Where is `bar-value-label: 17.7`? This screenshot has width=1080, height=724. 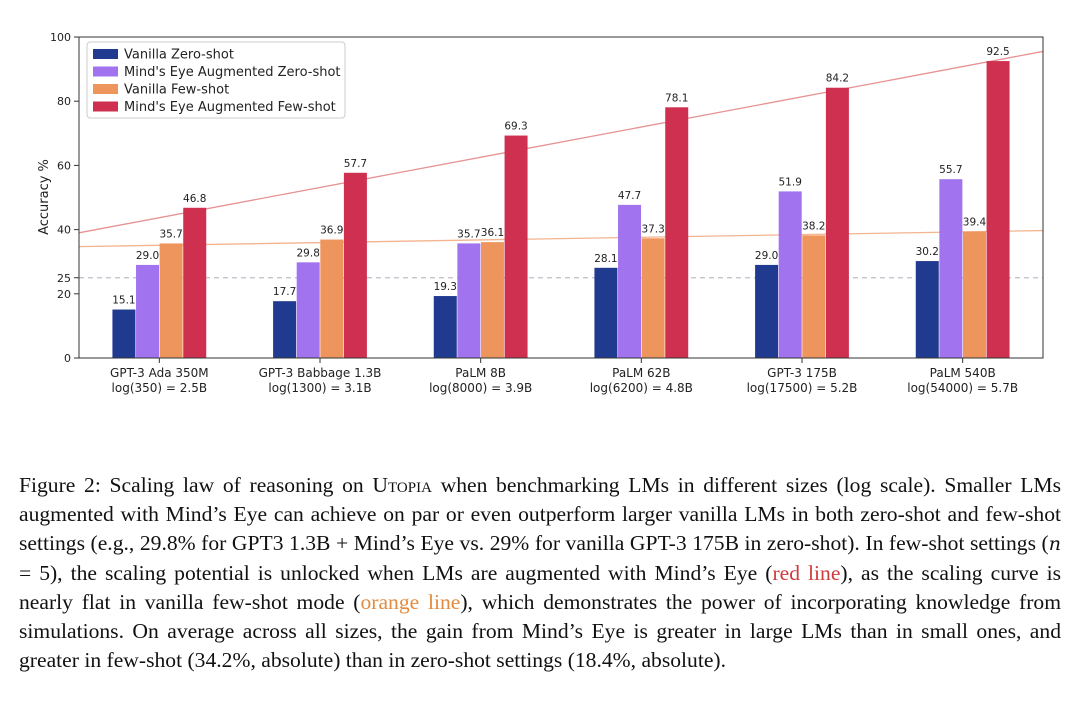 bar-value-label: 17.7 is located at coordinates (284, 292).